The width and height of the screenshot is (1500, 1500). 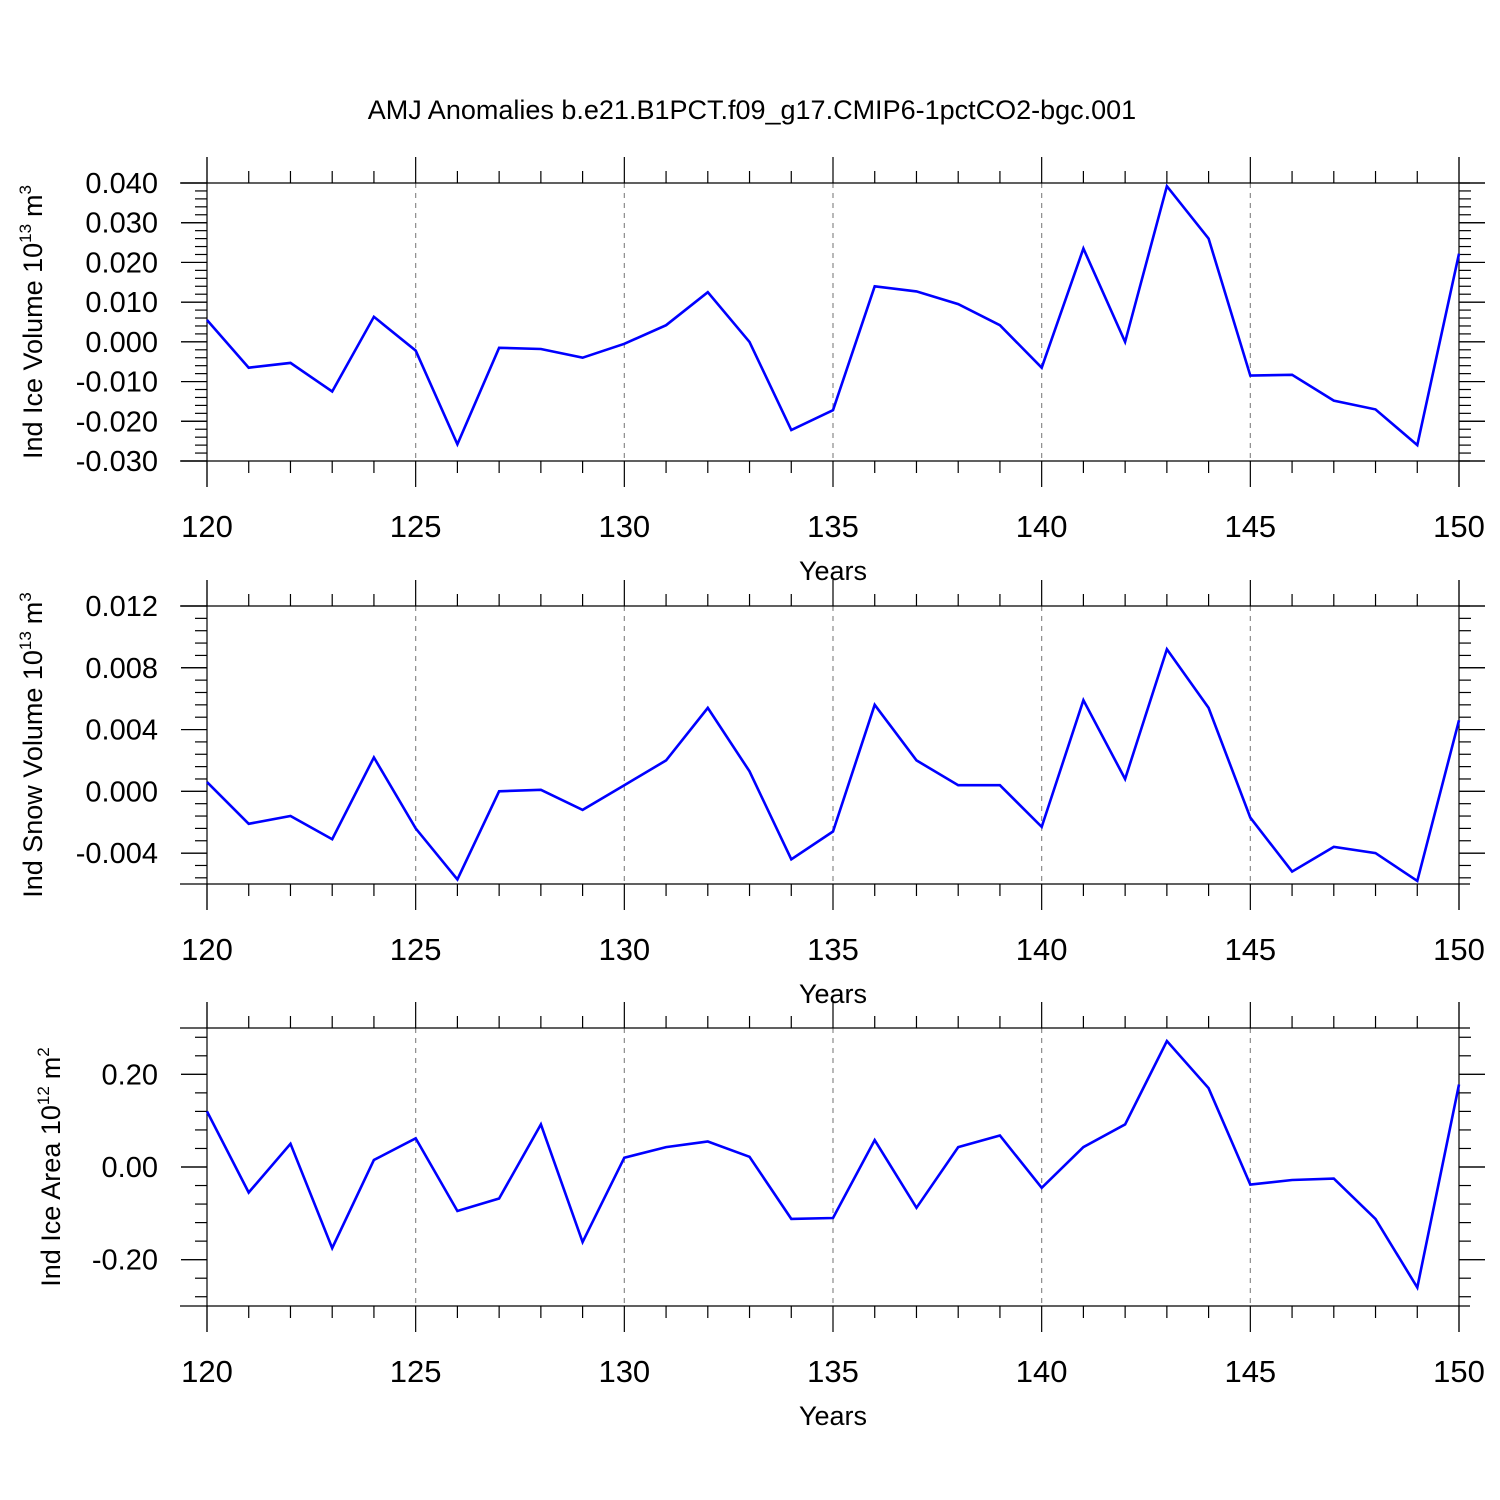 I want to click on y-axis-label: Ind Snow Volume 1013 m3, so click(x=32, y=745).